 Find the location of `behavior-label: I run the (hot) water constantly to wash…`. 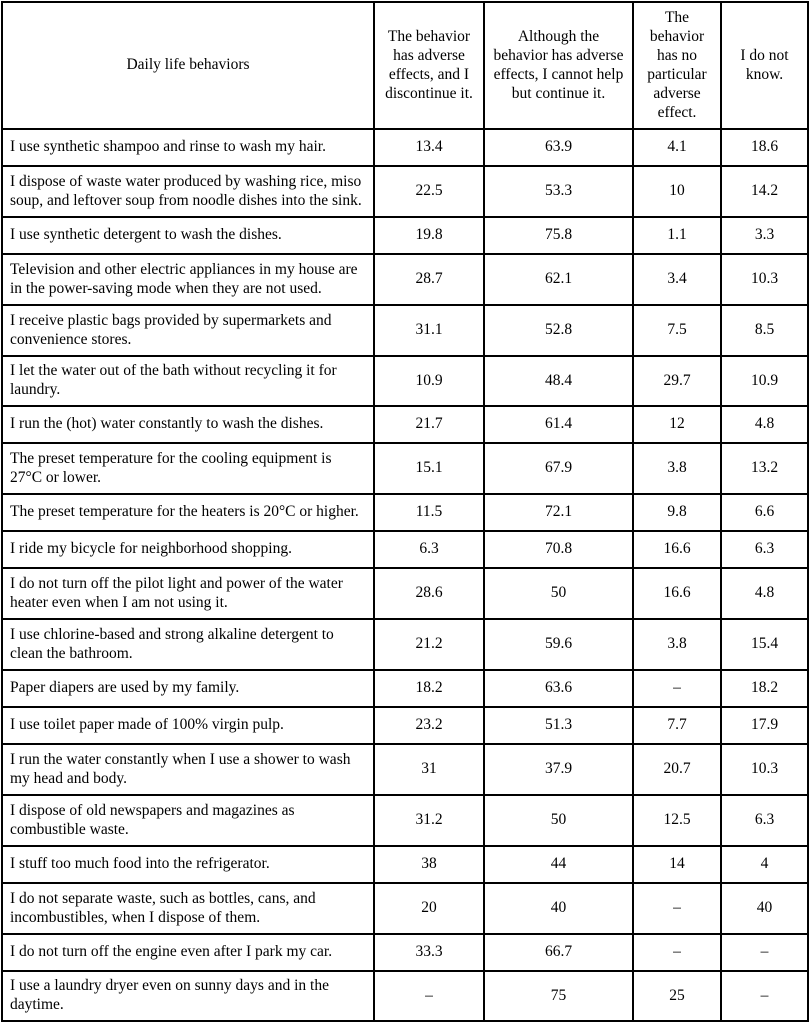

behavior-label: I run the (hot) water constantly to wash… is located at coordinates (188, 425).